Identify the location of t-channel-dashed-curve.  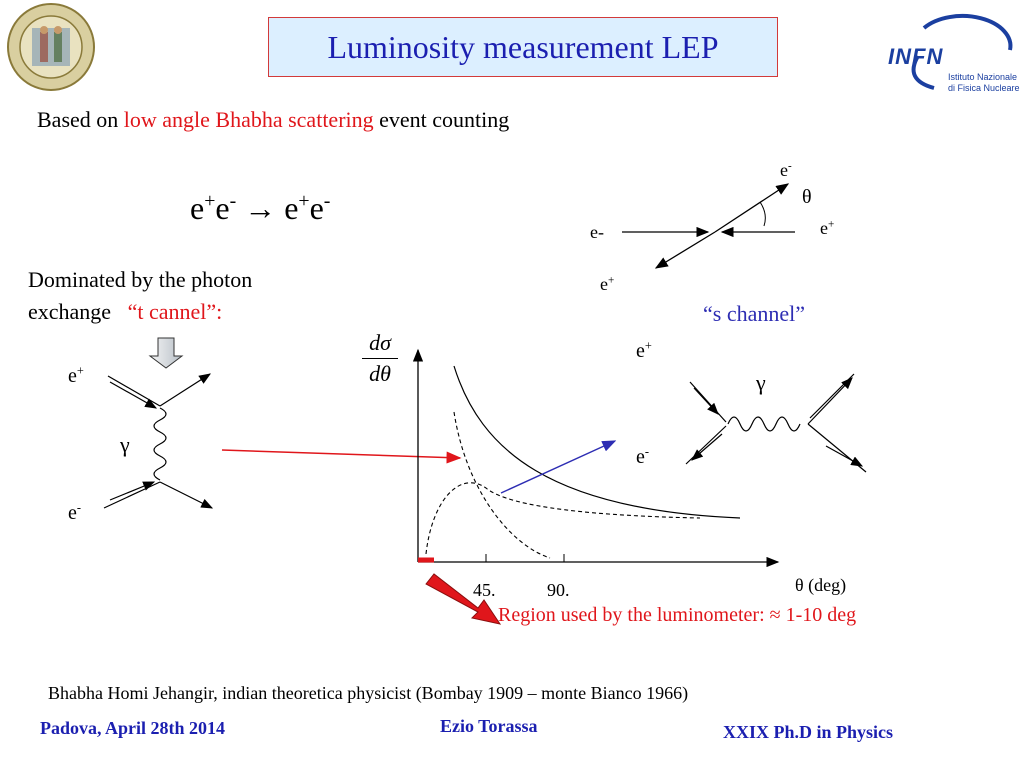
(502, 485).